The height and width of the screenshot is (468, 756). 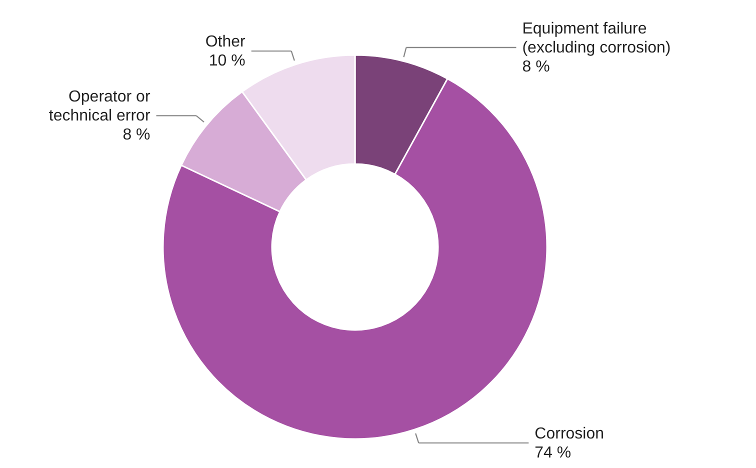 I want to click on data-label: 74 %, so click(x=553, y=453).